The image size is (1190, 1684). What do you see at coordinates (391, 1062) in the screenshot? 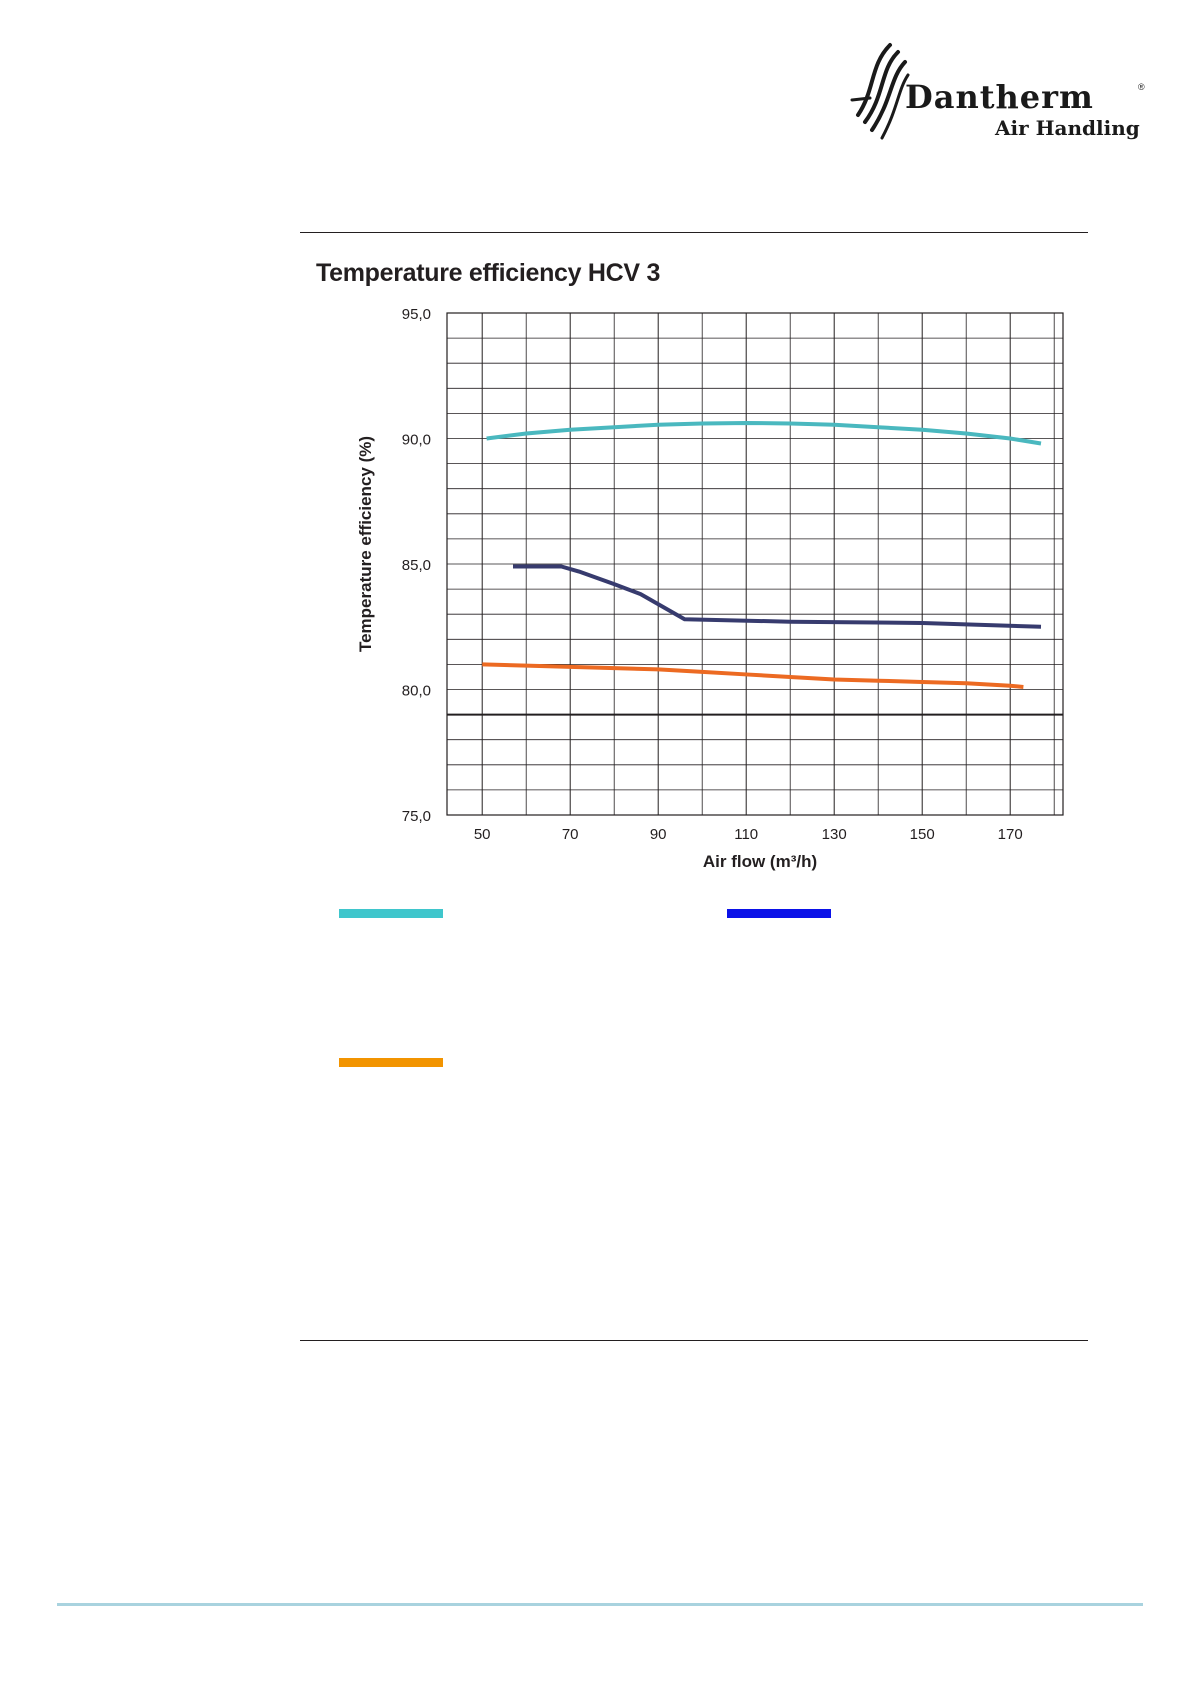
I see `legend-swatch-orange` at bounding box center [391, 1062].